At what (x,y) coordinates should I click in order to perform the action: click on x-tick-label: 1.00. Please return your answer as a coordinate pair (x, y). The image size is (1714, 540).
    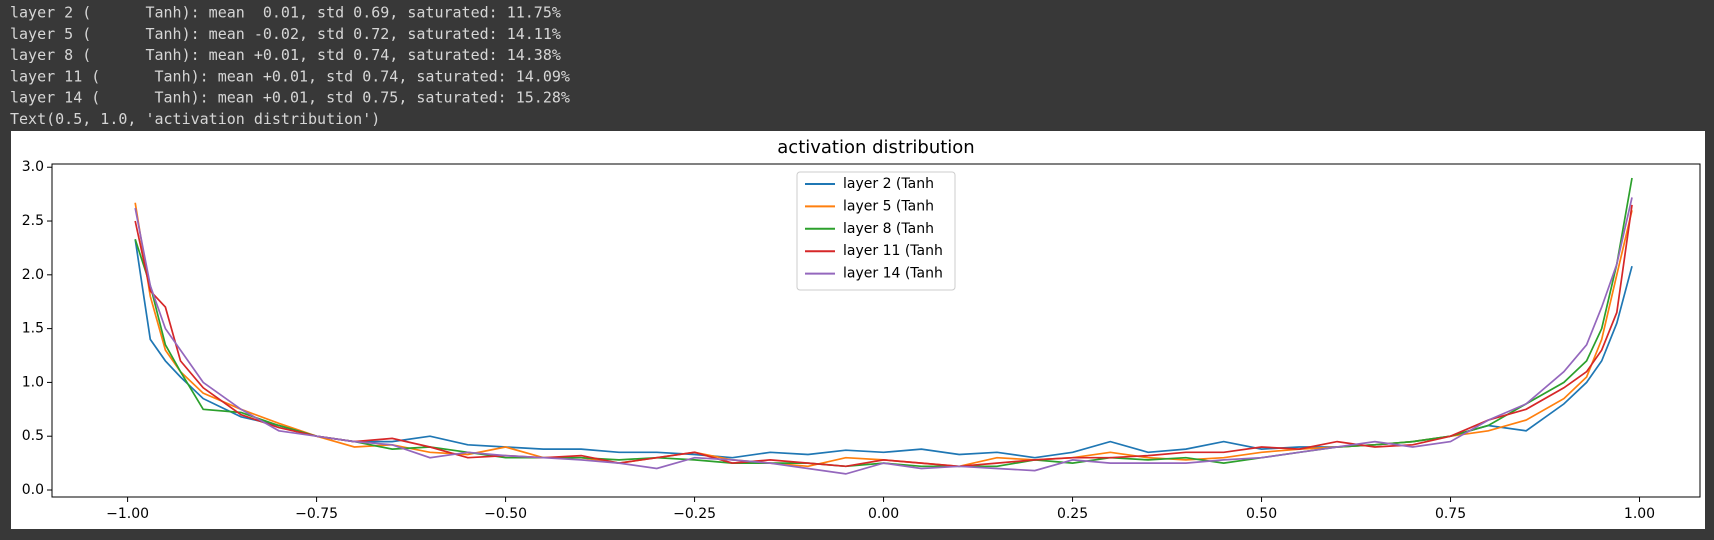
    Looking at the image, I should click on (1639, 514).